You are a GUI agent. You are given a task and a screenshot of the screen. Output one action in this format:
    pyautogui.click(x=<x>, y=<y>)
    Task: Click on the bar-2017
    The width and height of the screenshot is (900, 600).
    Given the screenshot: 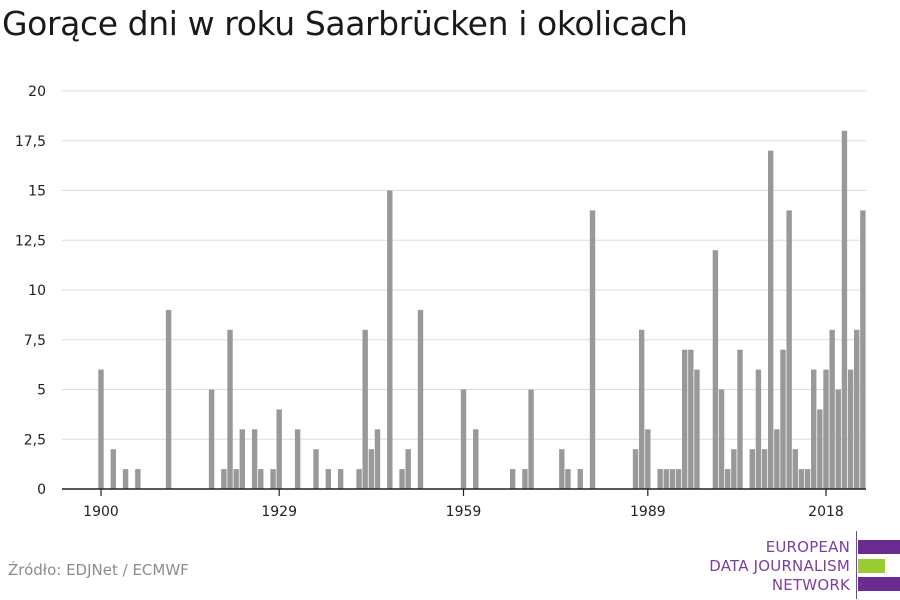 What is the action you would take?
    pyautogui.click(x=820, y=449)
    